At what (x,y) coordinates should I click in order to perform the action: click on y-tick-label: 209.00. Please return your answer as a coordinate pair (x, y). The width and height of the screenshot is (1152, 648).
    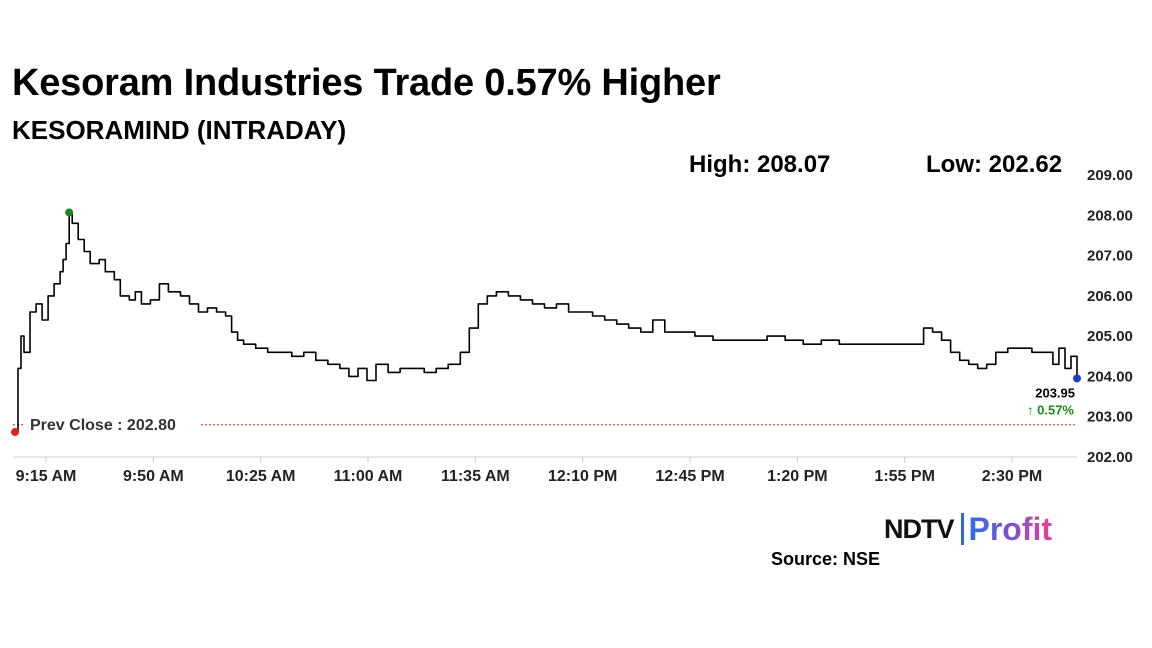
    Looking at the image, I should click on (1110, 175).